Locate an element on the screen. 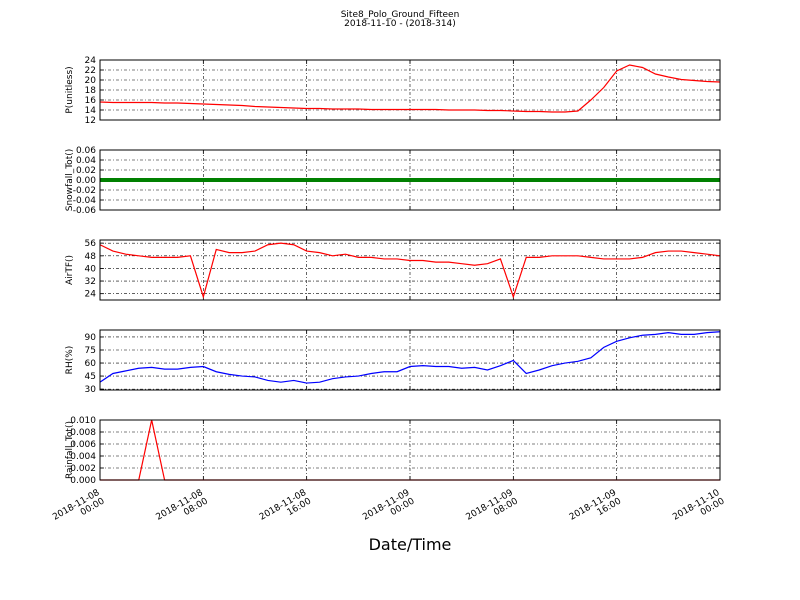 The height and width of the screenshot is (600, 800). y-tick-label: 32 is located at coordinates (90, 282).